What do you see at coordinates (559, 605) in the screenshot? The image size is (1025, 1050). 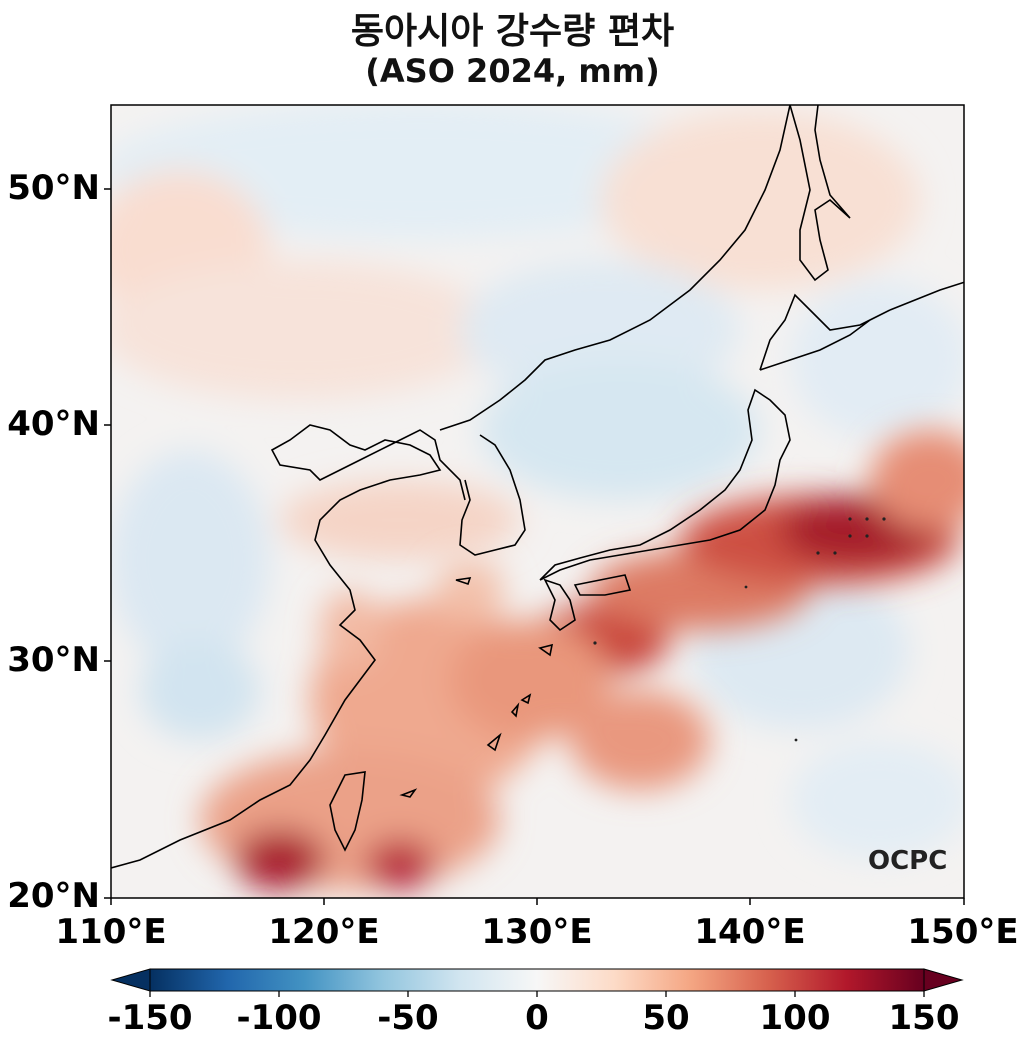 I see `coastline-kyushu` at bounding box center [559, 605].